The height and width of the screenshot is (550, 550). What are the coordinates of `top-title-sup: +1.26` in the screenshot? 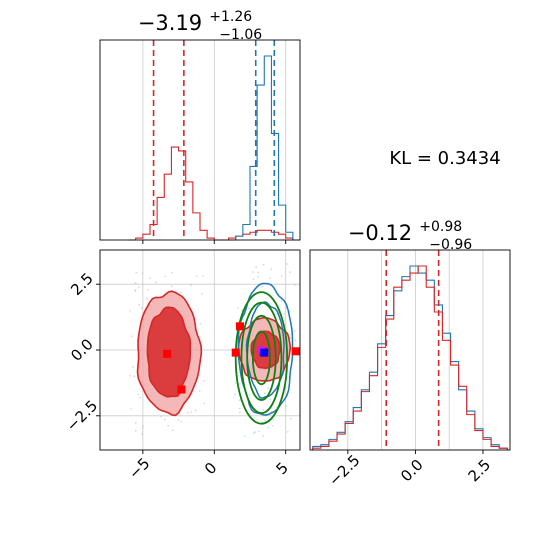 It's located at (230, 17).